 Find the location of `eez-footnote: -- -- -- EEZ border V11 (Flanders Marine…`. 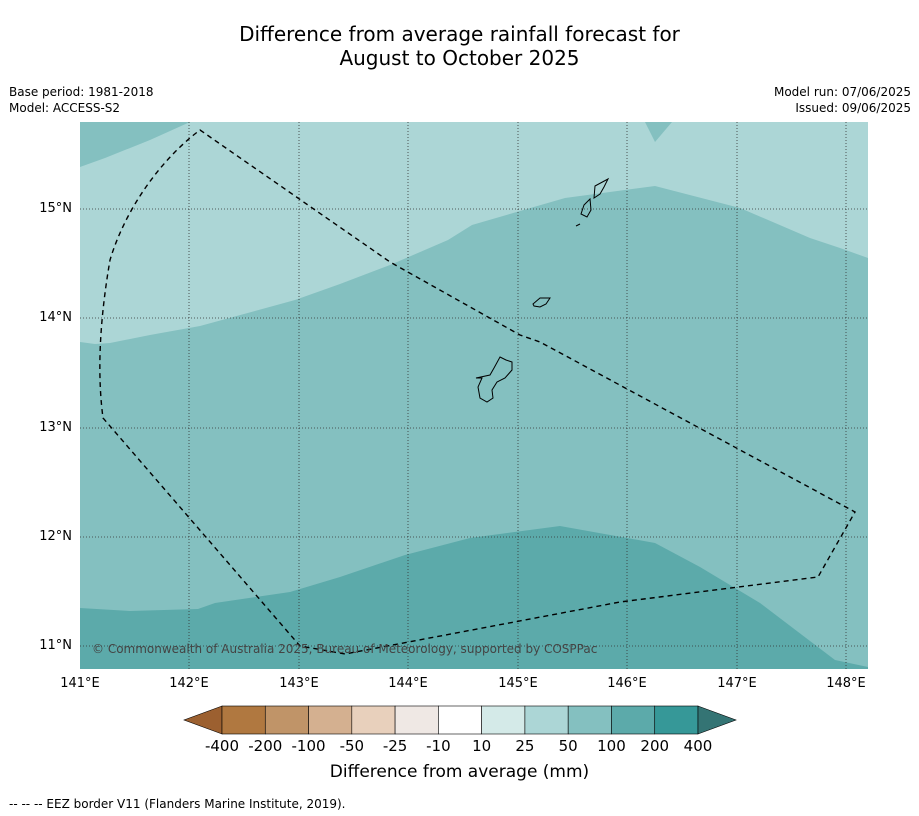

eez-footnote: -- -- -- EEZ border V11 (Flanders Marine… is located at coordinates (177, 804).